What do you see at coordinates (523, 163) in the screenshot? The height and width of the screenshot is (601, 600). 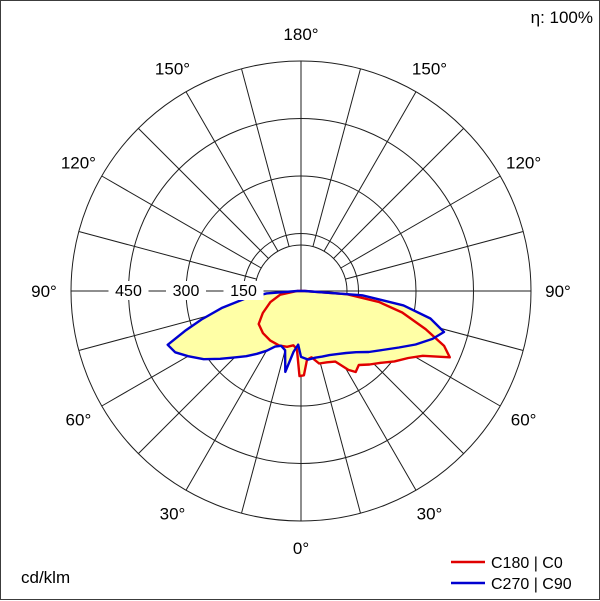 I see `angle-label-right-120: 120°` at bounding box center [523, 163].